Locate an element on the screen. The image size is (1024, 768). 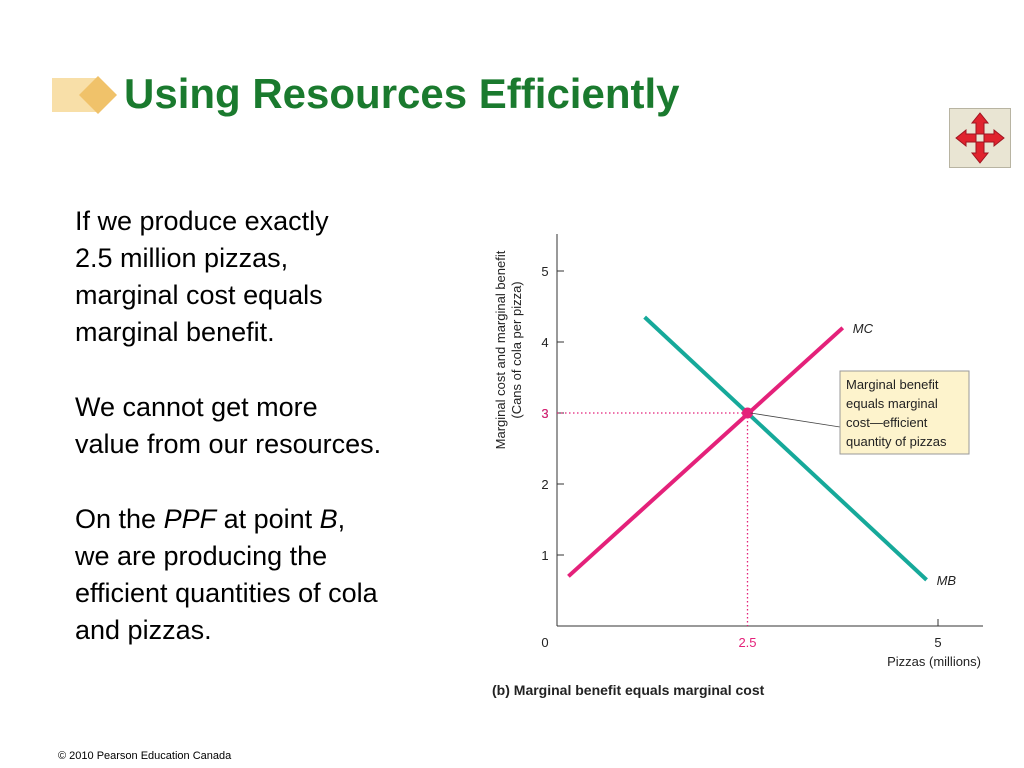
series-line-mb is located at coordinates (785, 448).